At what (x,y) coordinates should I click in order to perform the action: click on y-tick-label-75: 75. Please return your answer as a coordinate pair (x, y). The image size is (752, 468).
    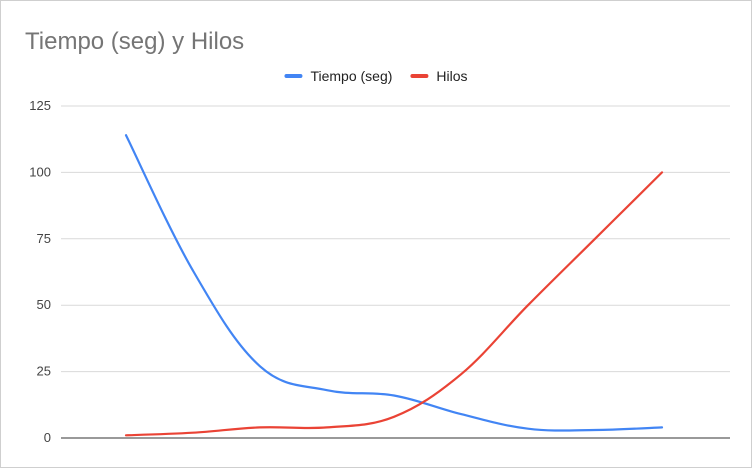
    Looking at the image, I should click on (44, 238).